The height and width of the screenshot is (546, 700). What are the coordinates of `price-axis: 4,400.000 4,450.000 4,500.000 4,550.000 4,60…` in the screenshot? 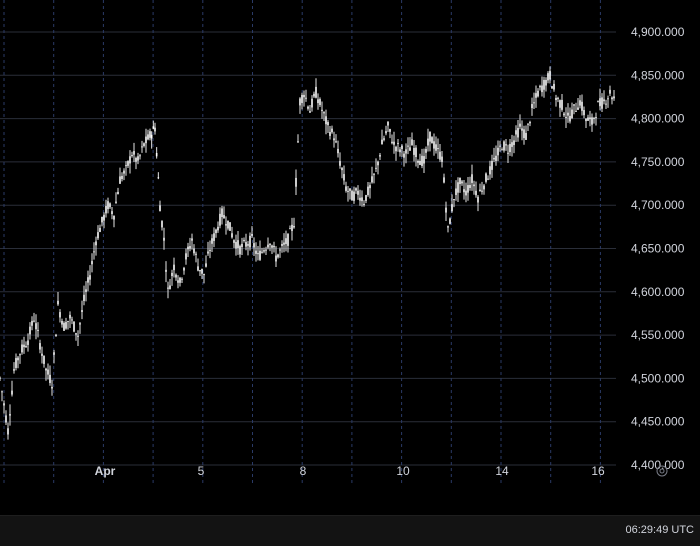 It's located at (658, 248).